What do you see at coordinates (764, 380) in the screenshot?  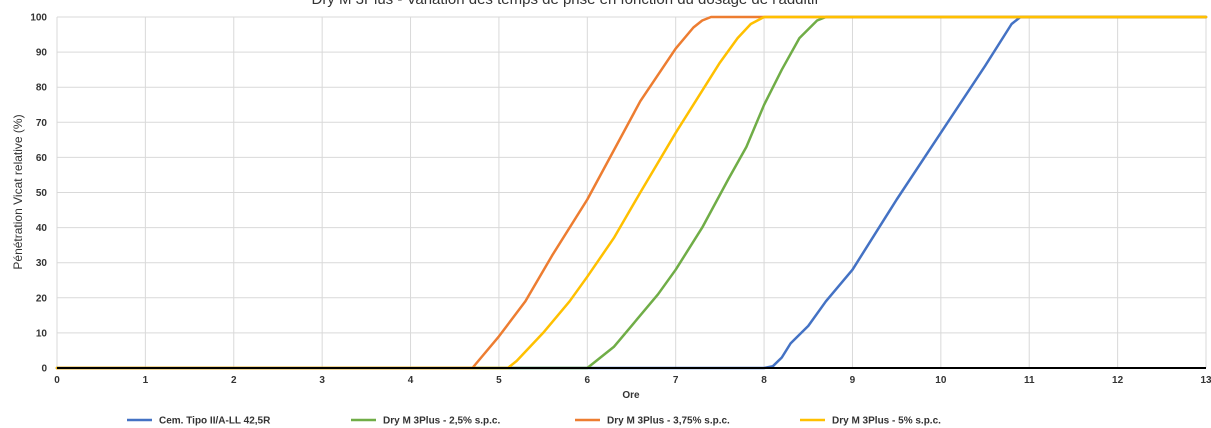 I see `x-tick-label: 8` at bounding box center [764, 380].